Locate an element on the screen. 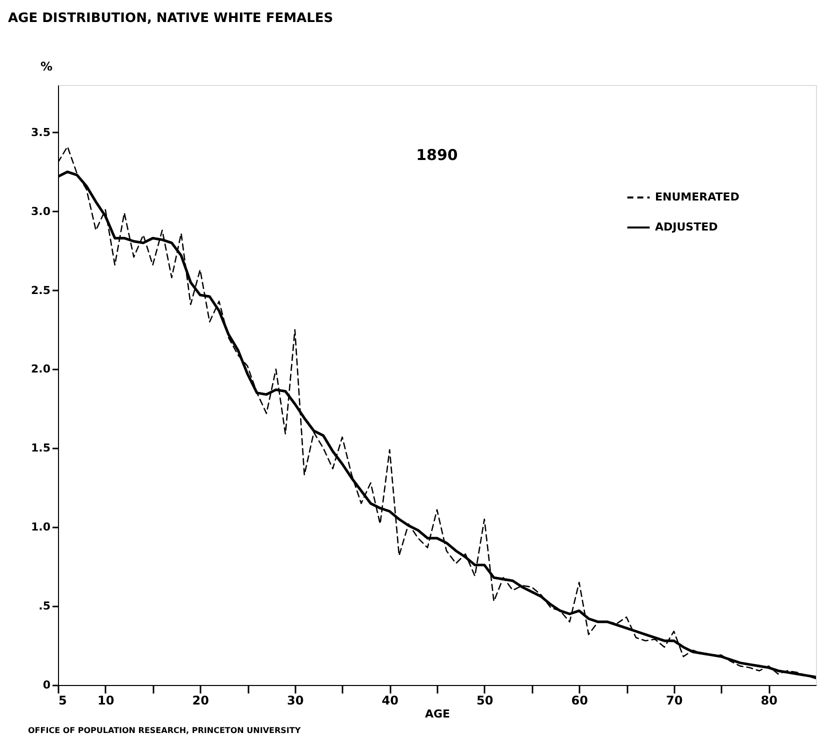 This screenshot has height=746, width=832. x-tick-label: 10 is located at coordinates (106, 701).